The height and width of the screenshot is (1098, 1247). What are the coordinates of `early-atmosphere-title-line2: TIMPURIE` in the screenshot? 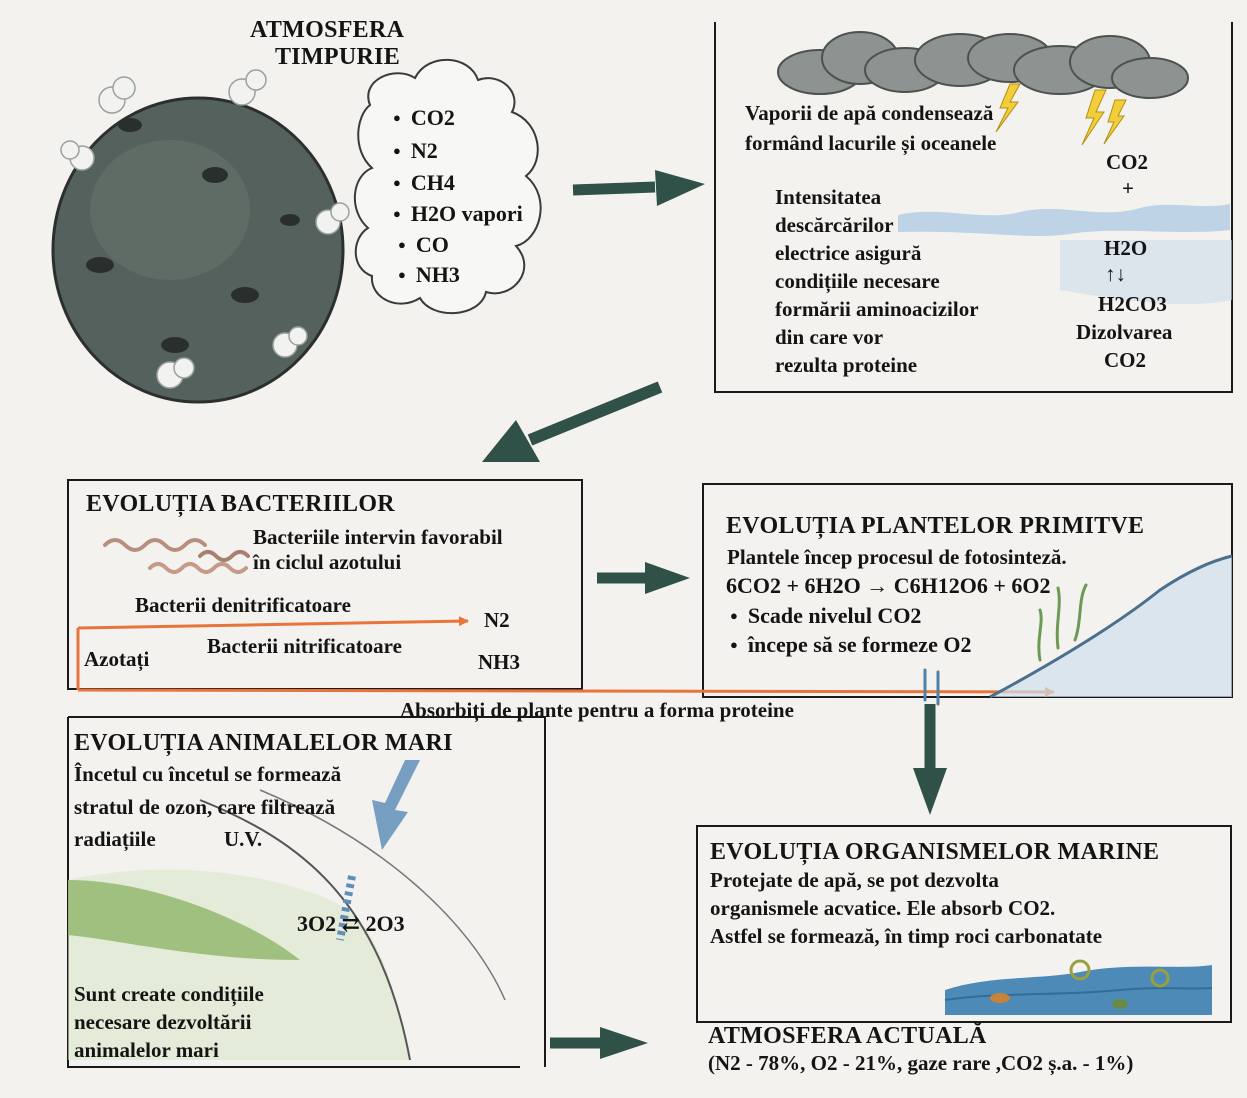 It's located at (338, 57).